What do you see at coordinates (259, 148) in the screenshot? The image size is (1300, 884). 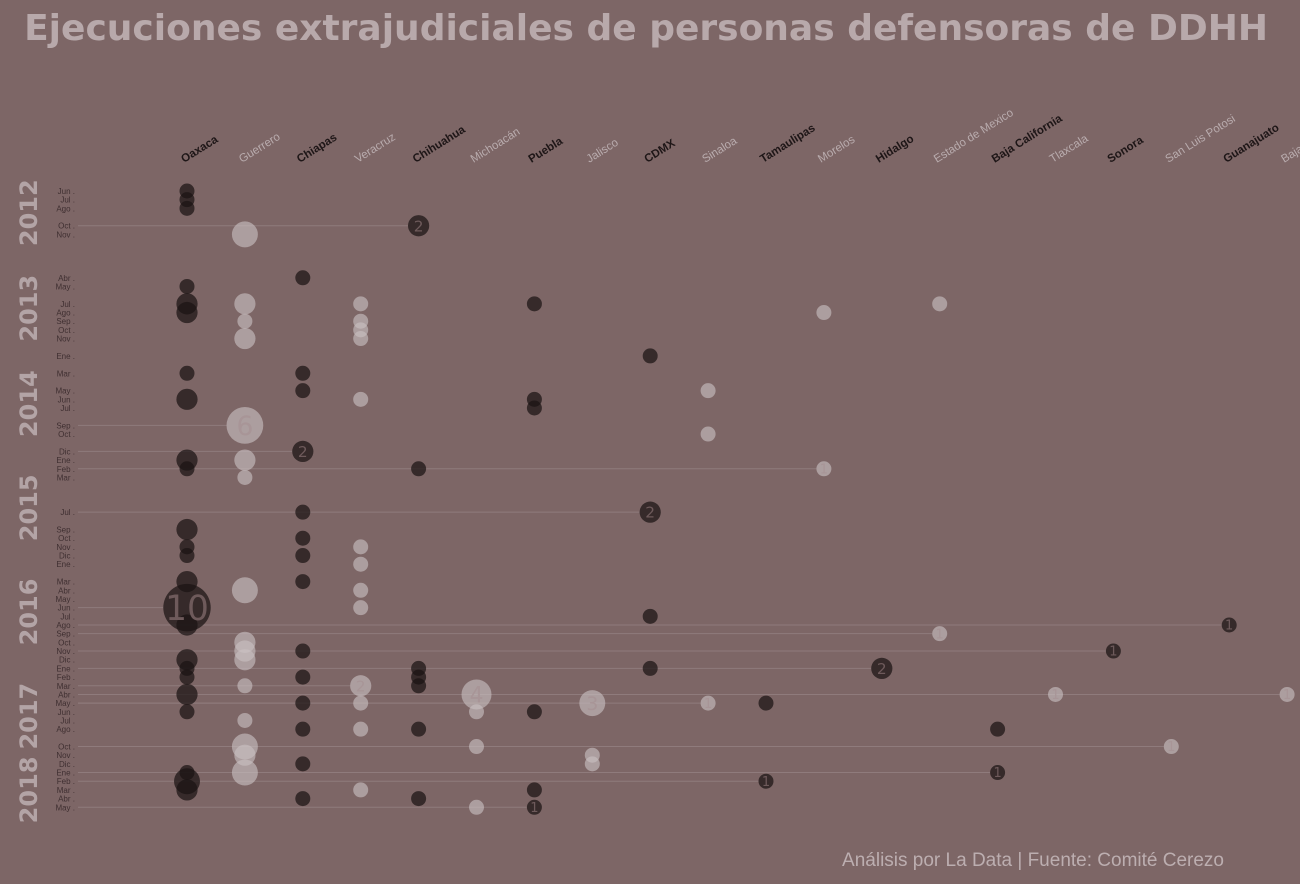 I see `state-label: Guerrero` at bounding box center [259, 148].